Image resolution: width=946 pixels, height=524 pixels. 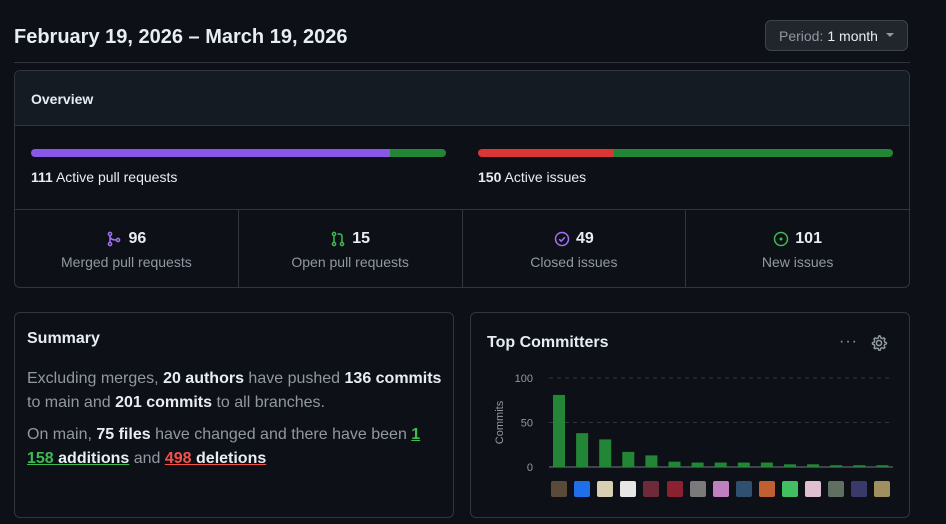 What do you see at coordinates (852, 35) in the screenshot?
I see `period-value: 1 month` at bounding box center [852, 35].